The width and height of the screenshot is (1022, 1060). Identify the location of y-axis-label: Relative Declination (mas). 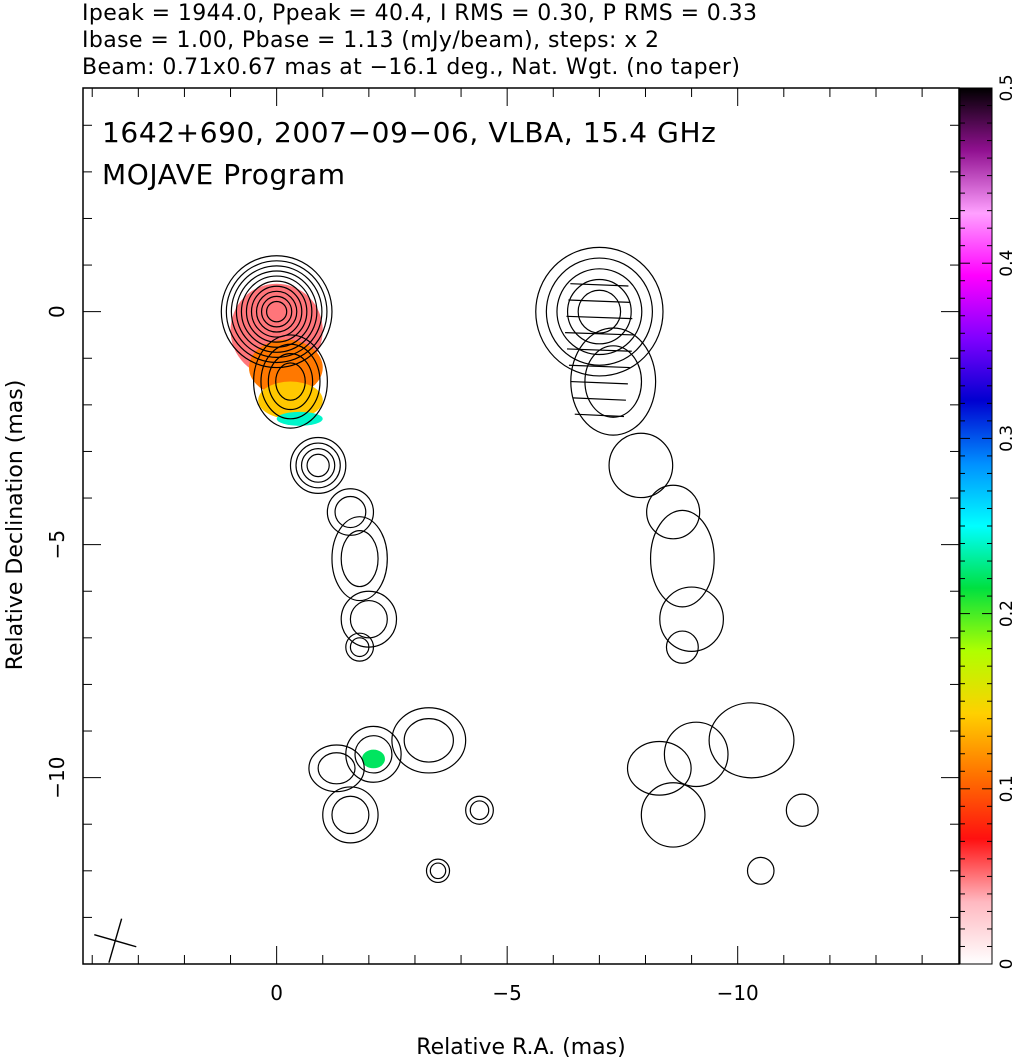
(15, 525).